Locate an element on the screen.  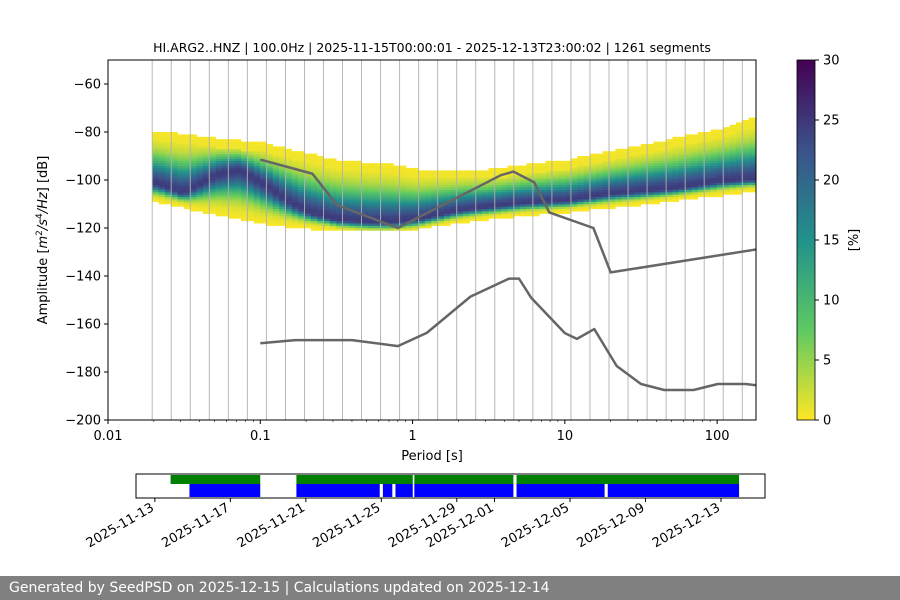
y-tick-label: −60 is located at coordinates (87, 85).